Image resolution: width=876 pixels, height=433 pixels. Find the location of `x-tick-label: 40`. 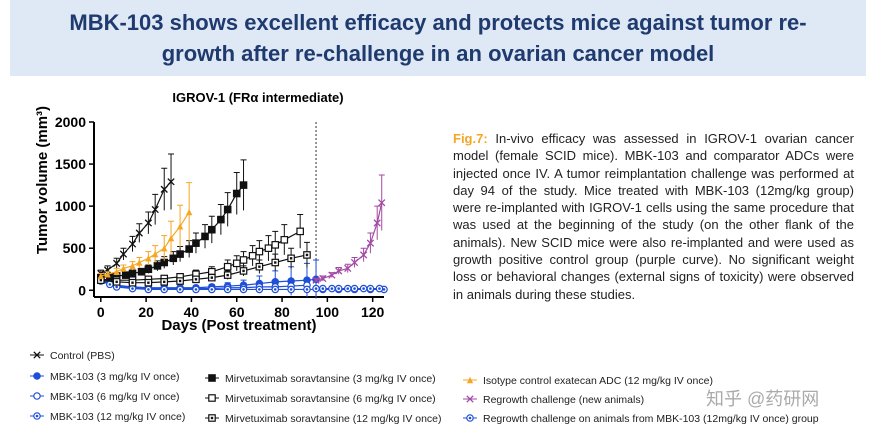

x-tick-label: 40 is located at coordinates (192, 312).